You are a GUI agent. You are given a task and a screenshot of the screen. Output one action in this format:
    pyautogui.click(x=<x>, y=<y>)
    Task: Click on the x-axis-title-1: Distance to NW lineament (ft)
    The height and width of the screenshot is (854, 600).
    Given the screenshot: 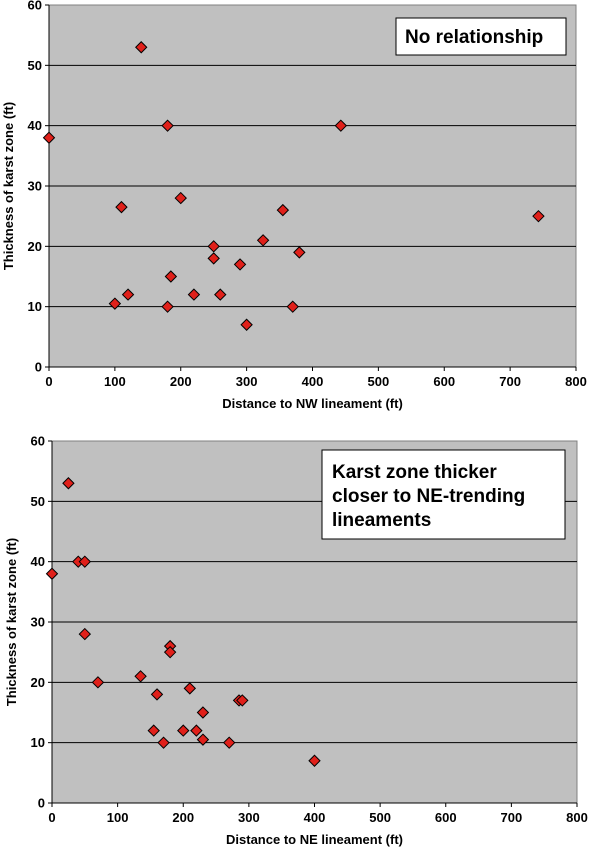 What is the action you would take?
    pyautogui.click(x=312, y=403)
    